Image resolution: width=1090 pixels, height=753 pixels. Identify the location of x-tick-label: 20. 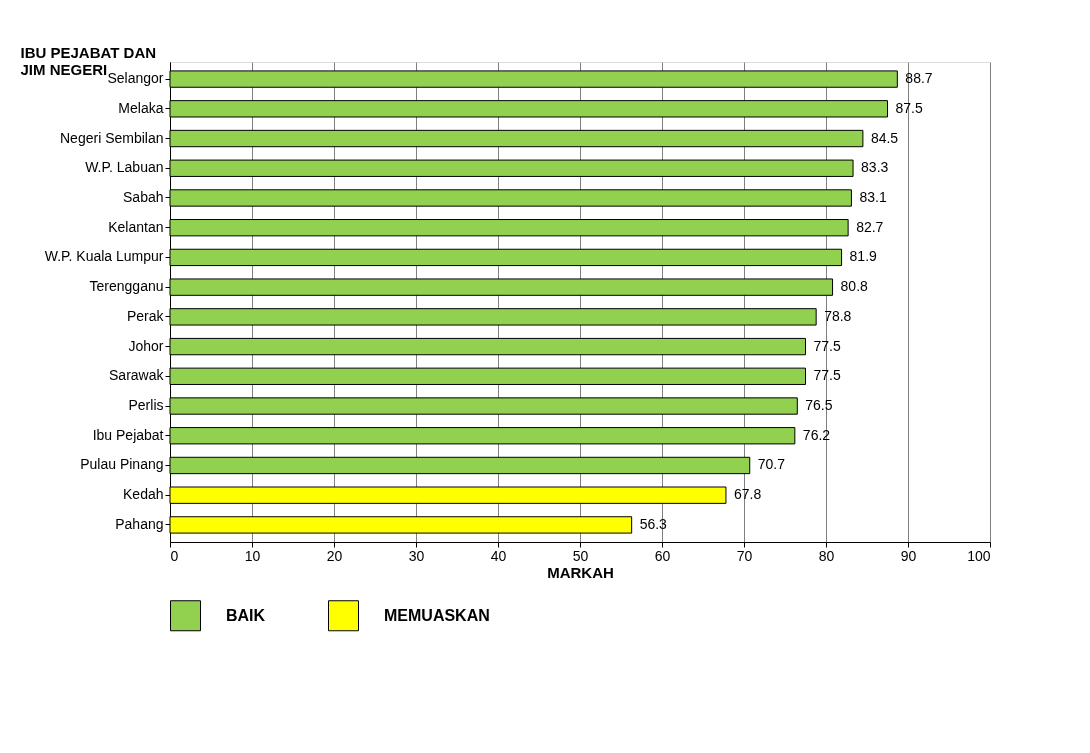
(334, 555).